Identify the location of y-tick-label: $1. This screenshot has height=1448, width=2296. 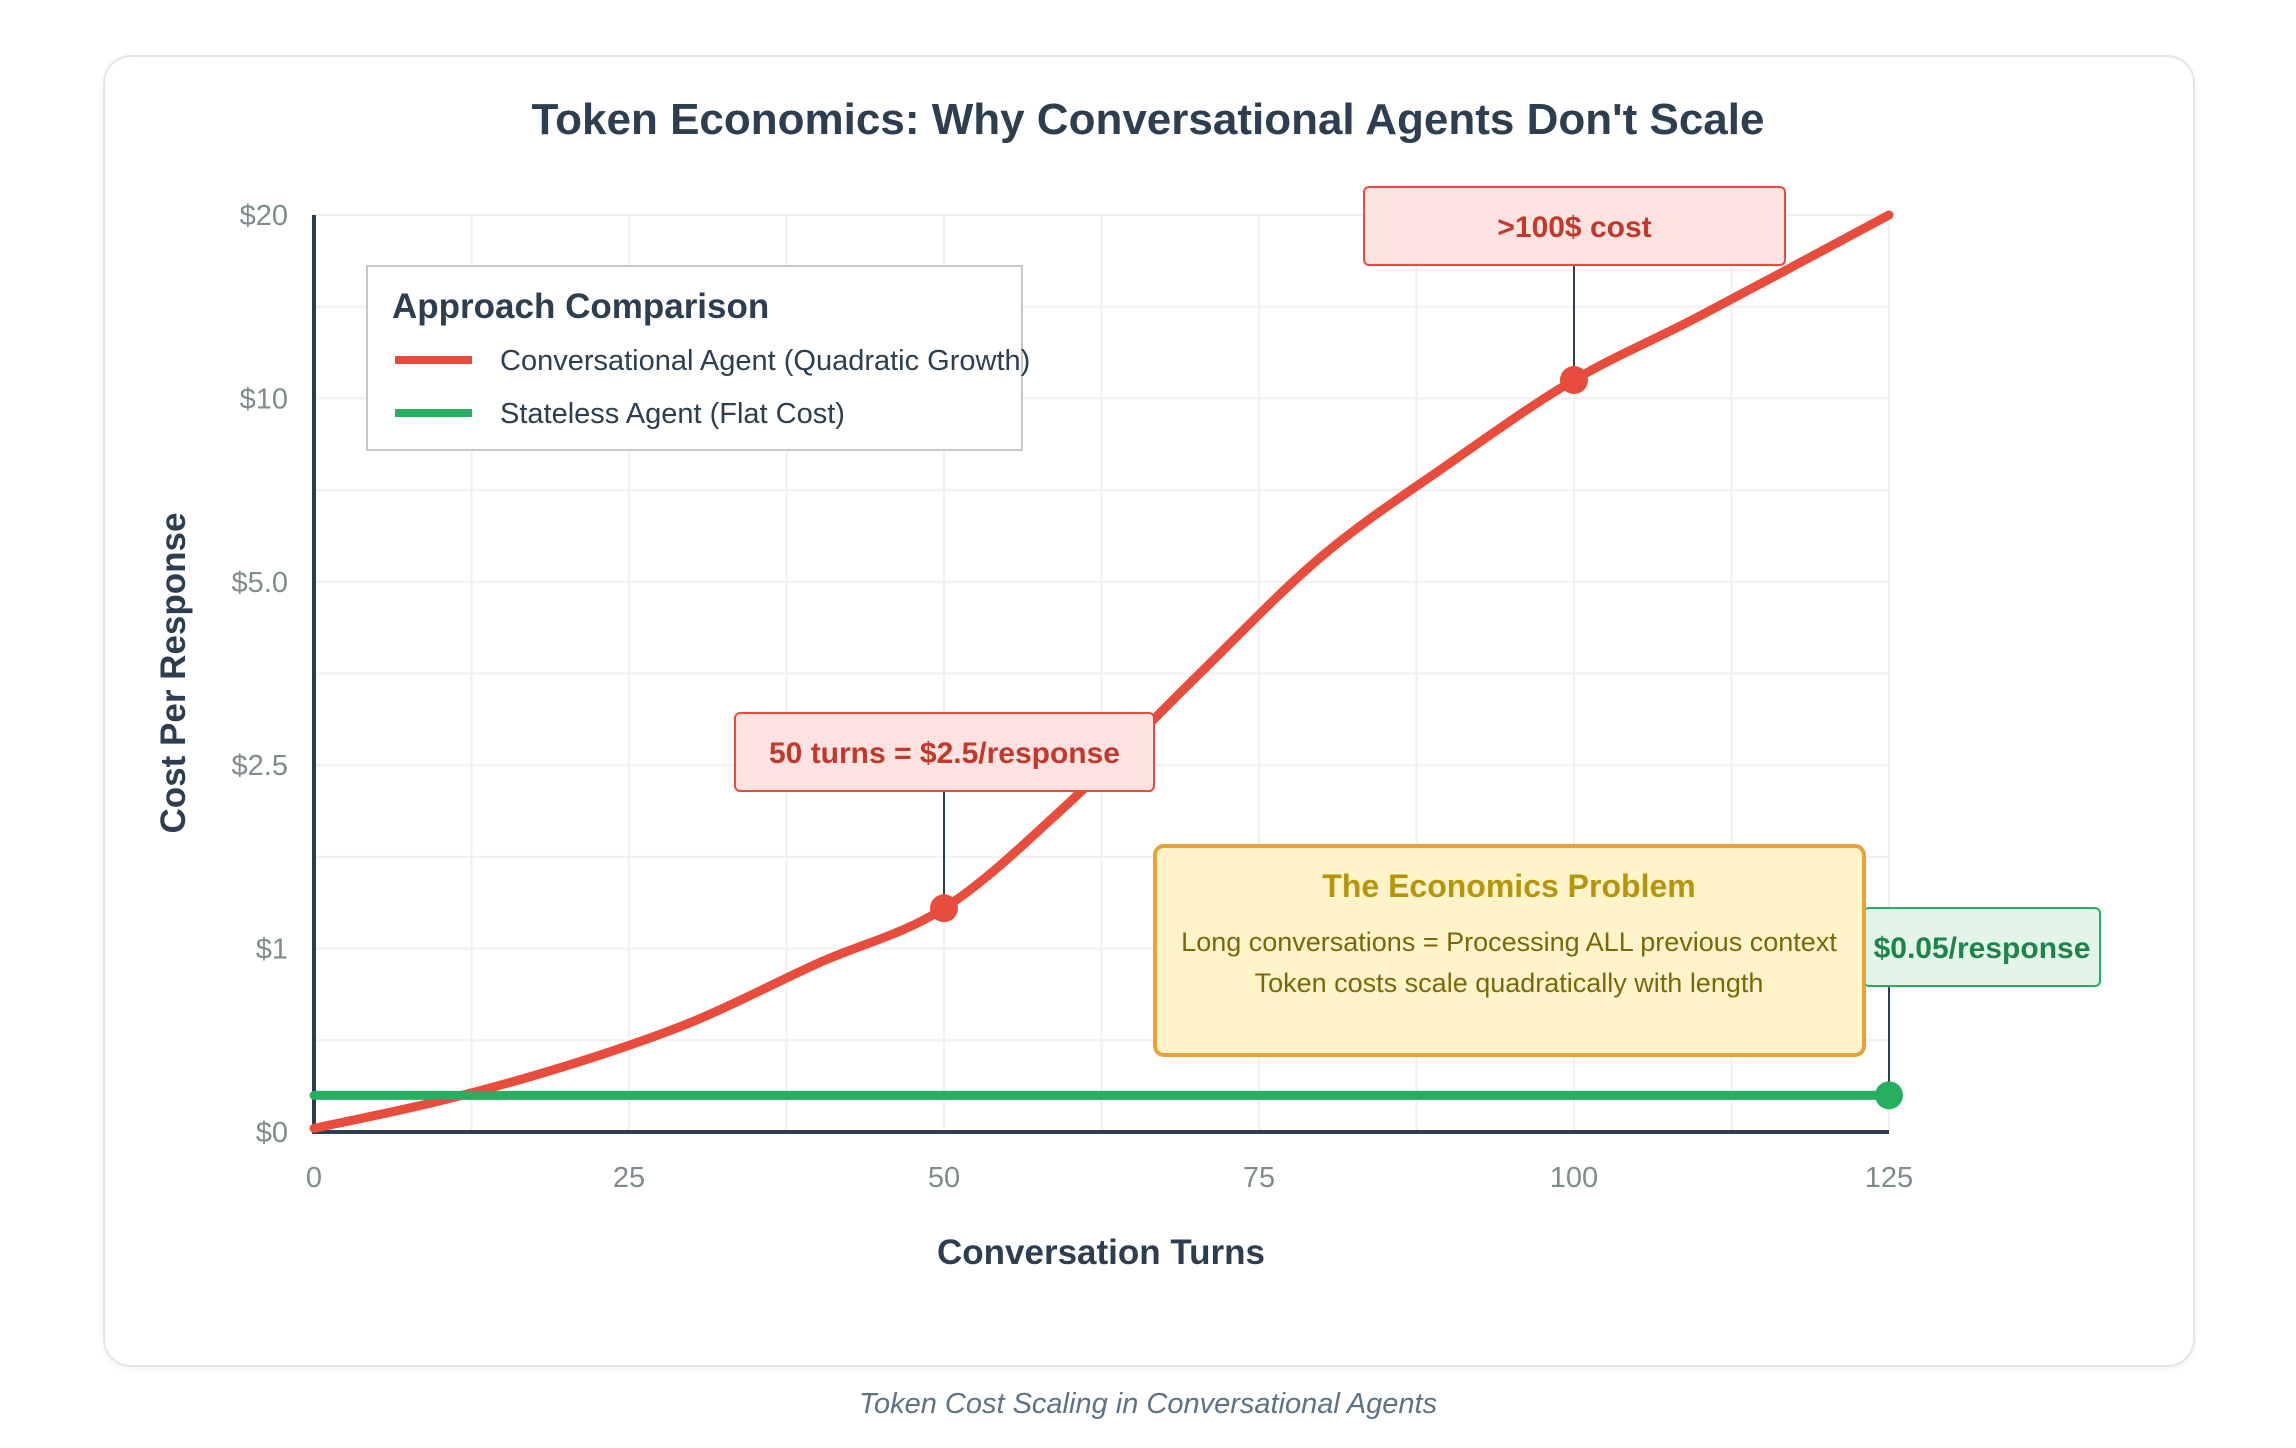
(272, 950).